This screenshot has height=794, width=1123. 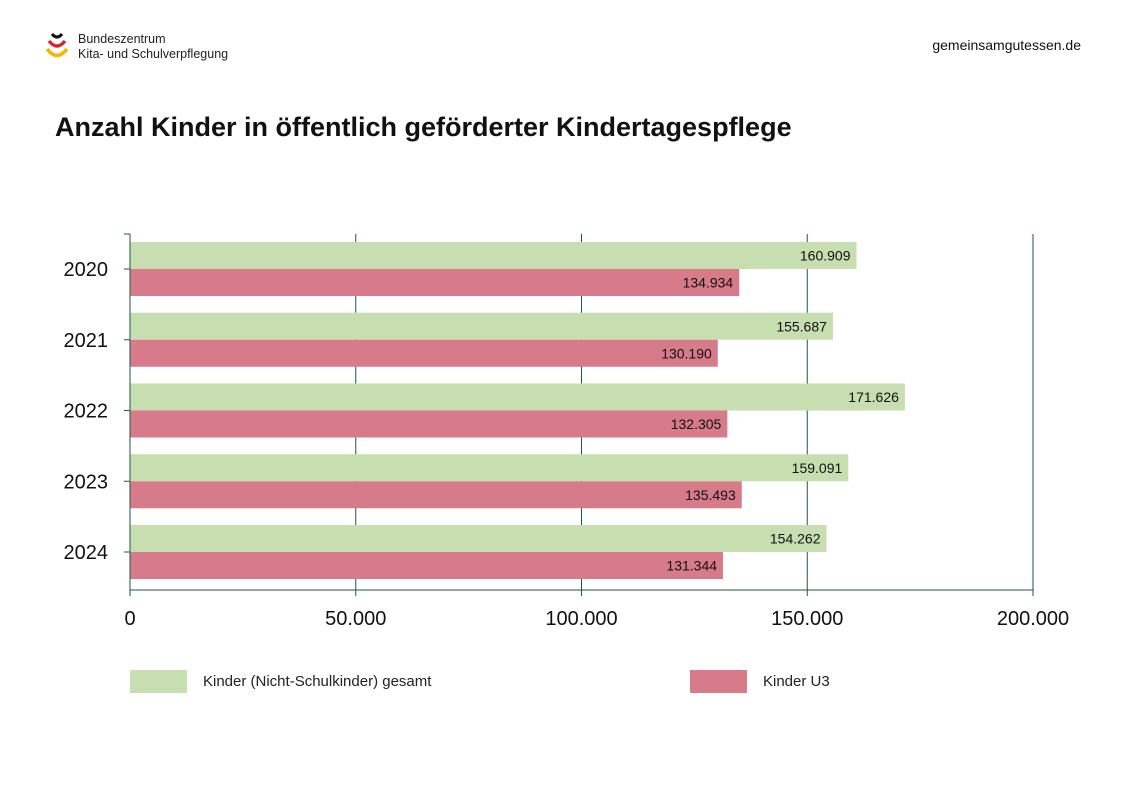 I want to click on data-label: 171.626, so click(x=873, y=397).